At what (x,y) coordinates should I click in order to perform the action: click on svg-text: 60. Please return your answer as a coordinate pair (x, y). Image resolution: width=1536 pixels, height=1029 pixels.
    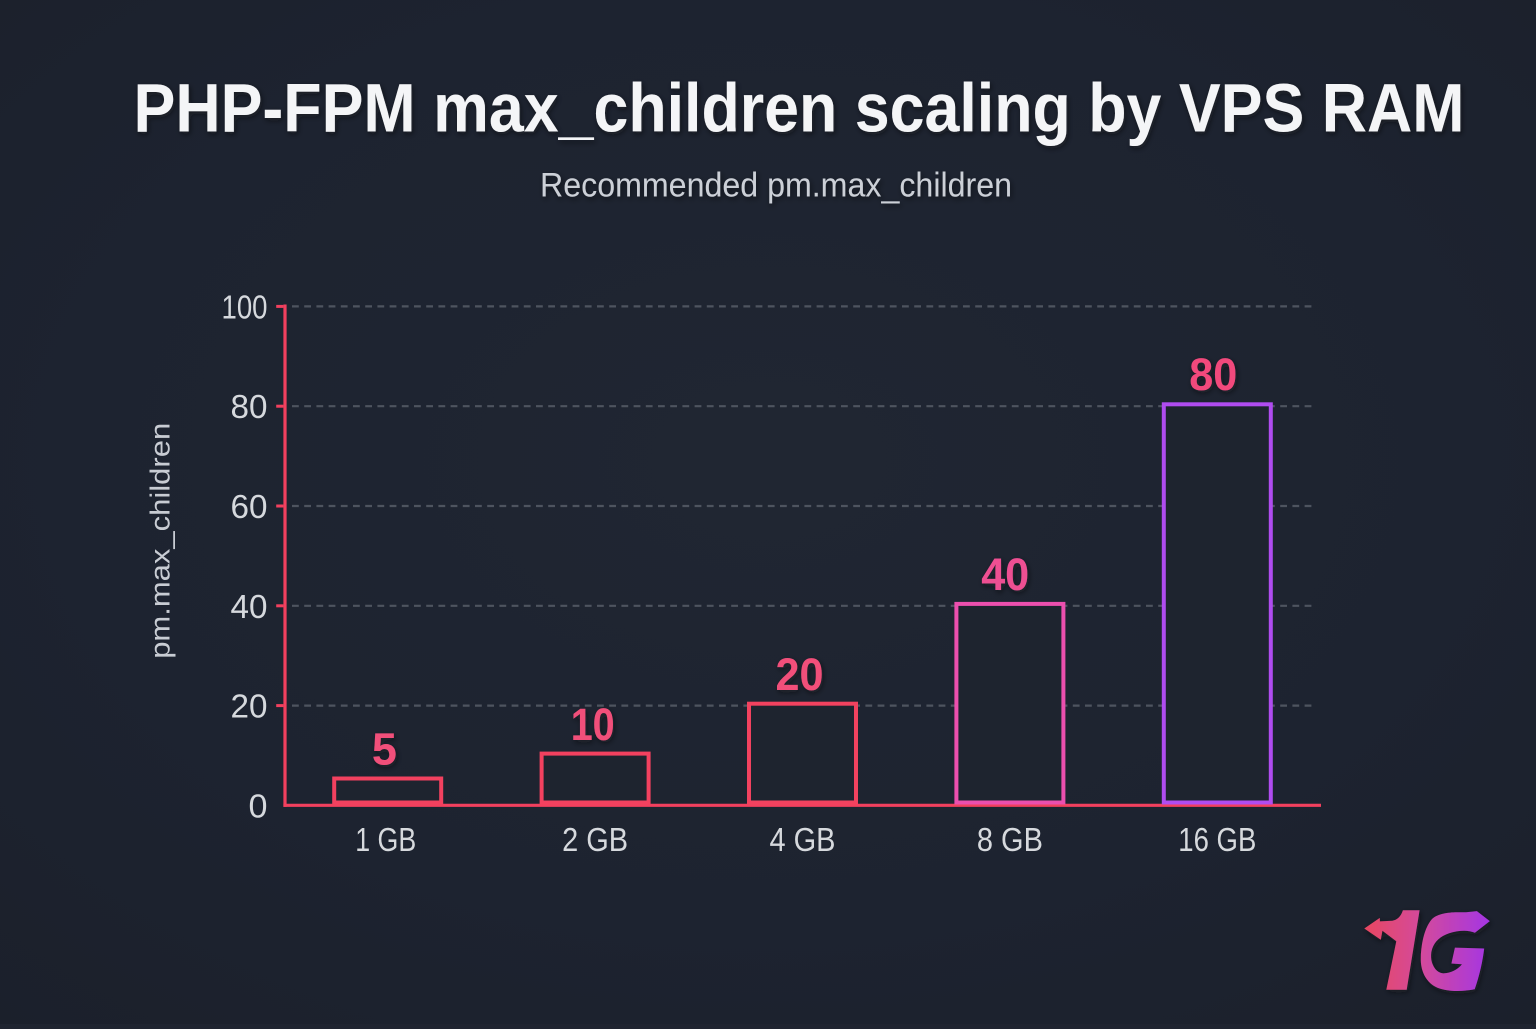
    Looking at the image, I should click on (249, 506).